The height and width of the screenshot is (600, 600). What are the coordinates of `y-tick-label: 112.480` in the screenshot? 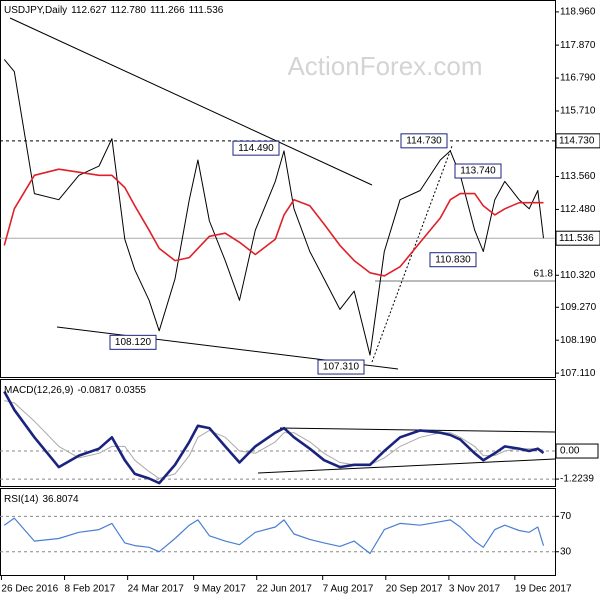 It's located at (578, 209).